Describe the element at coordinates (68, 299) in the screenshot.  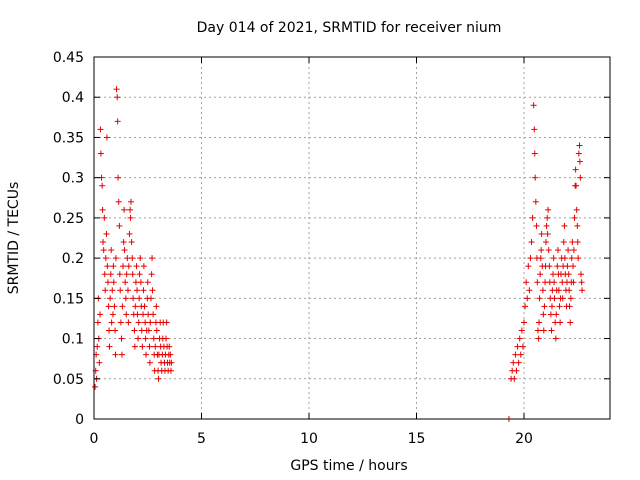
I see `y-tick-label: 0.15` at that location.